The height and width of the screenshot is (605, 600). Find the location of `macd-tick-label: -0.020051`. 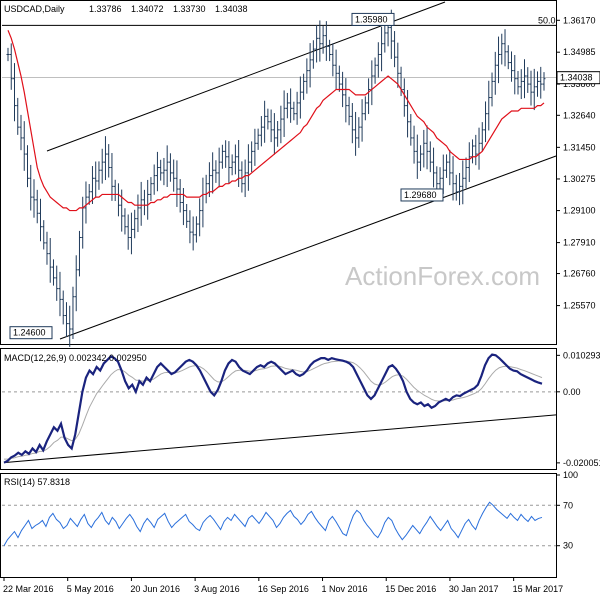

macd-tick-label: -0.020051 is located at coordinates (581, 463).